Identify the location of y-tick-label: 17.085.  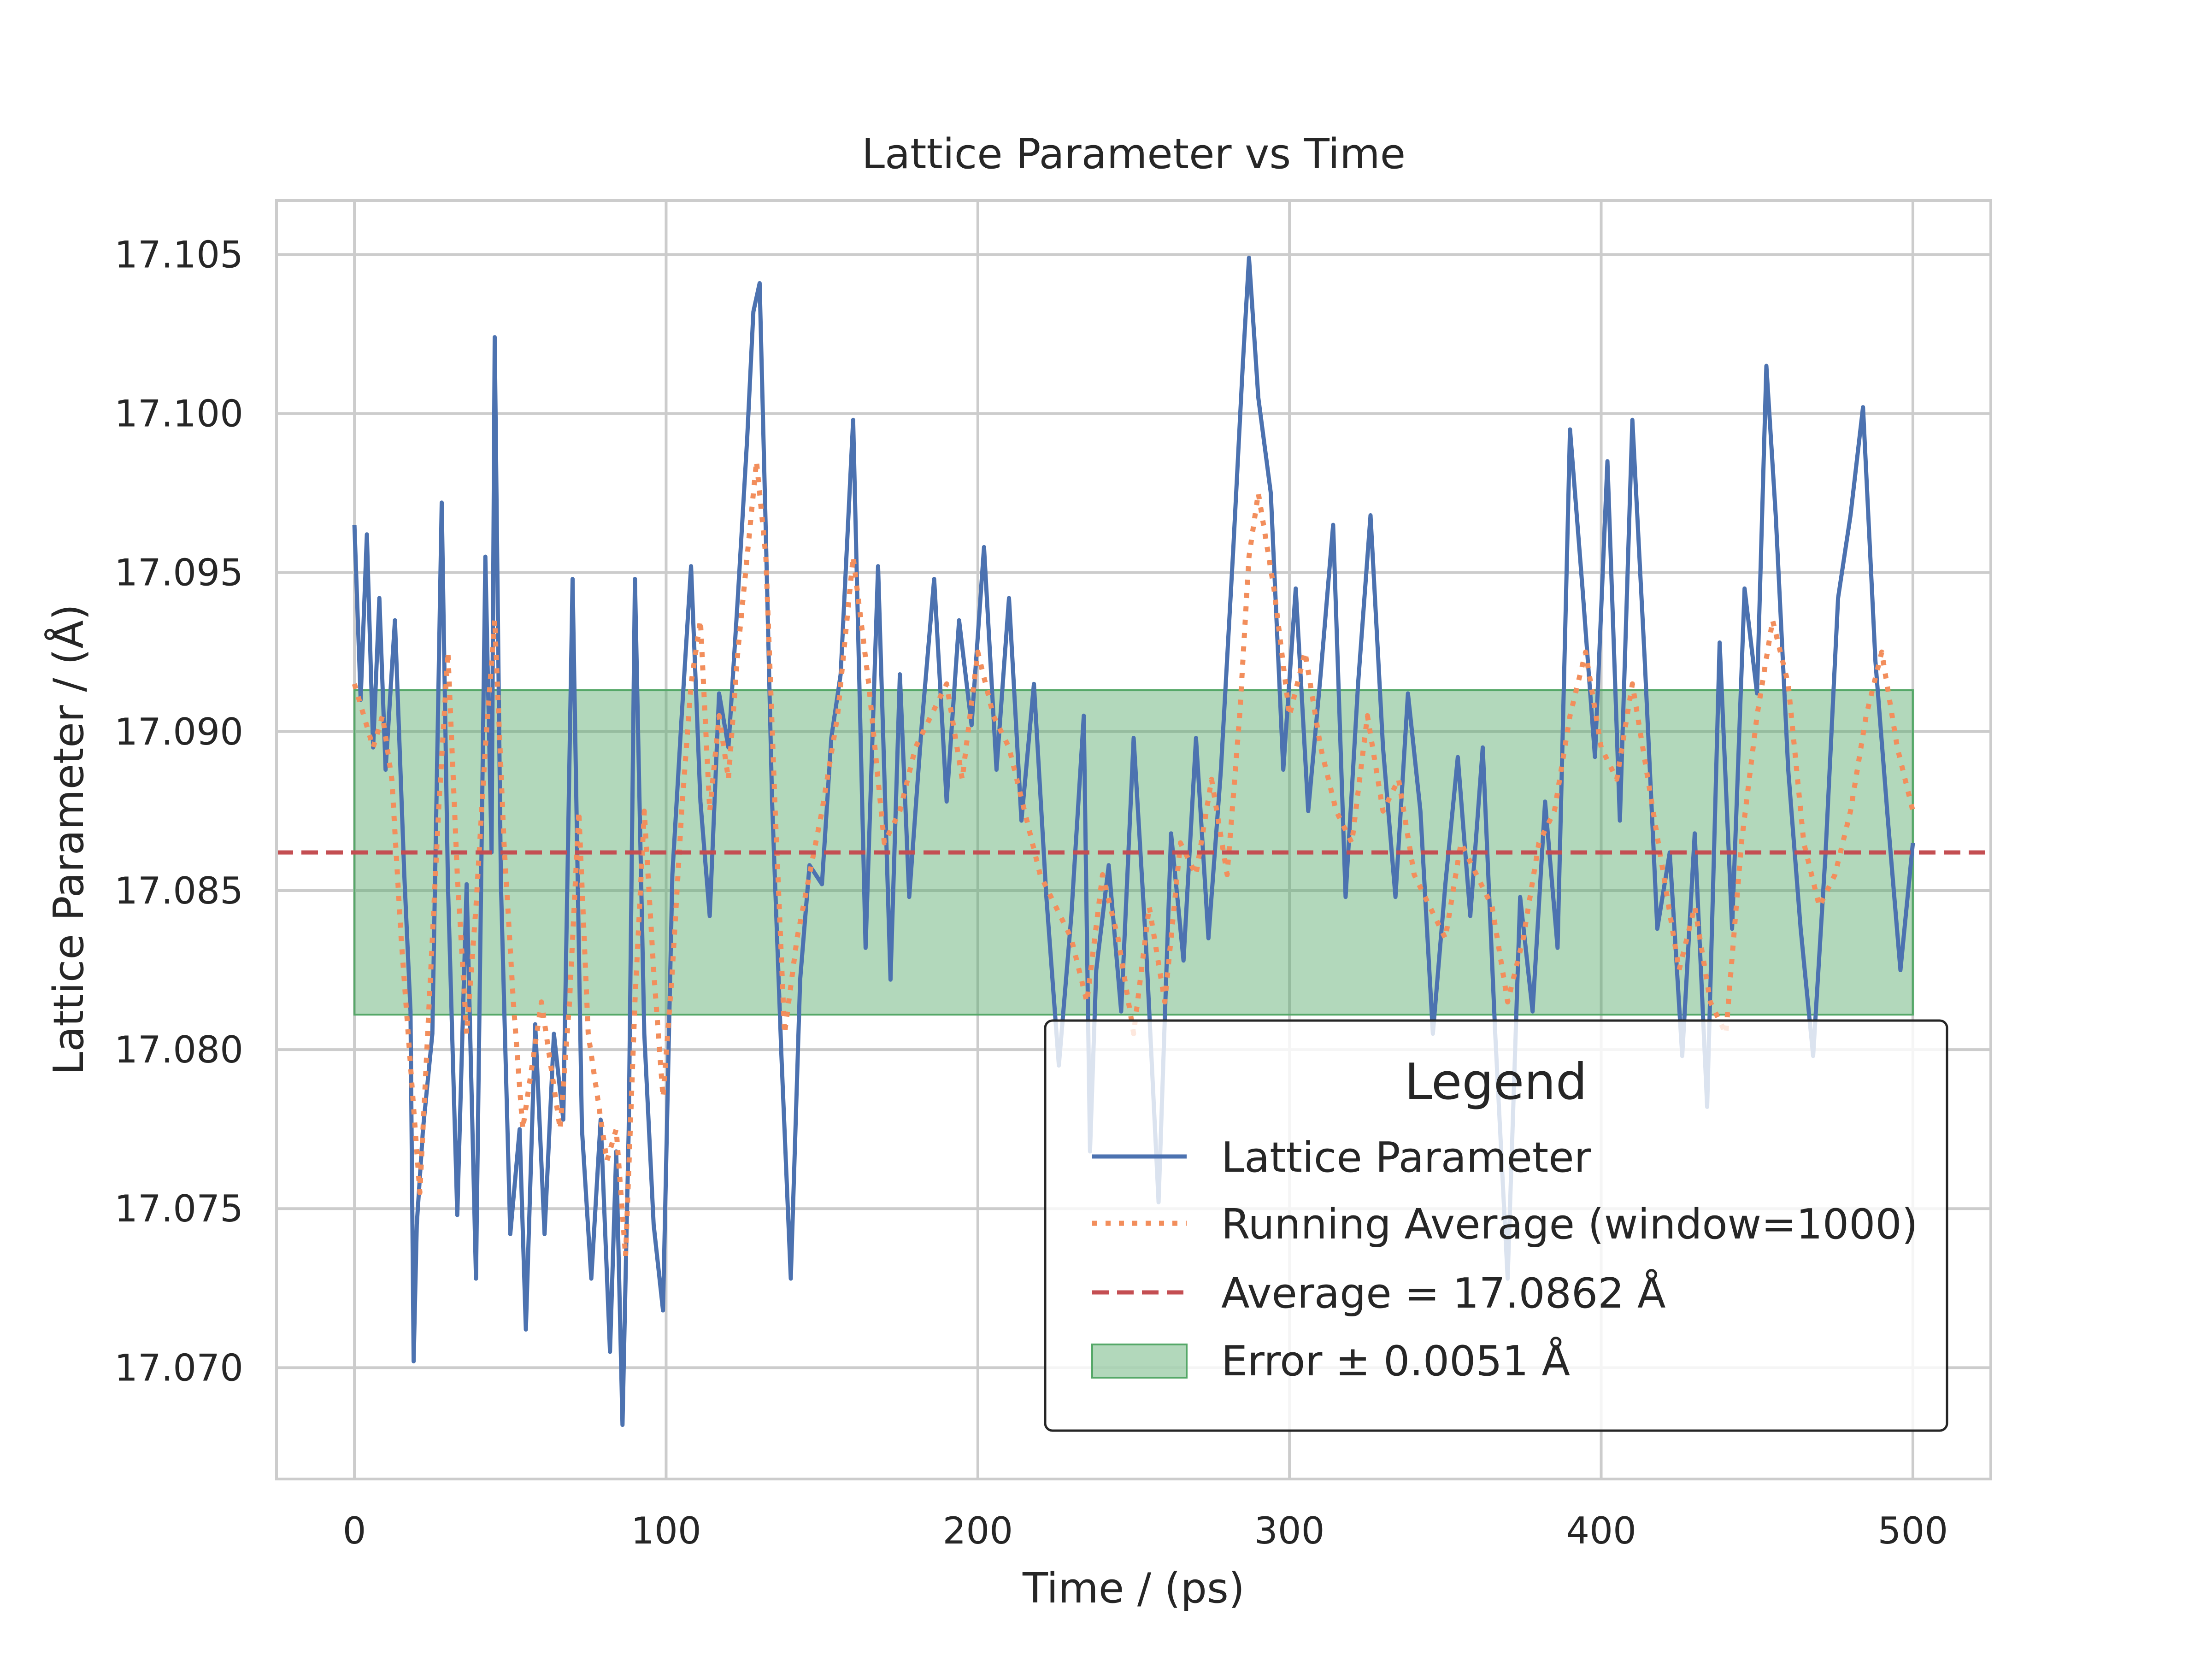
(178, 890).